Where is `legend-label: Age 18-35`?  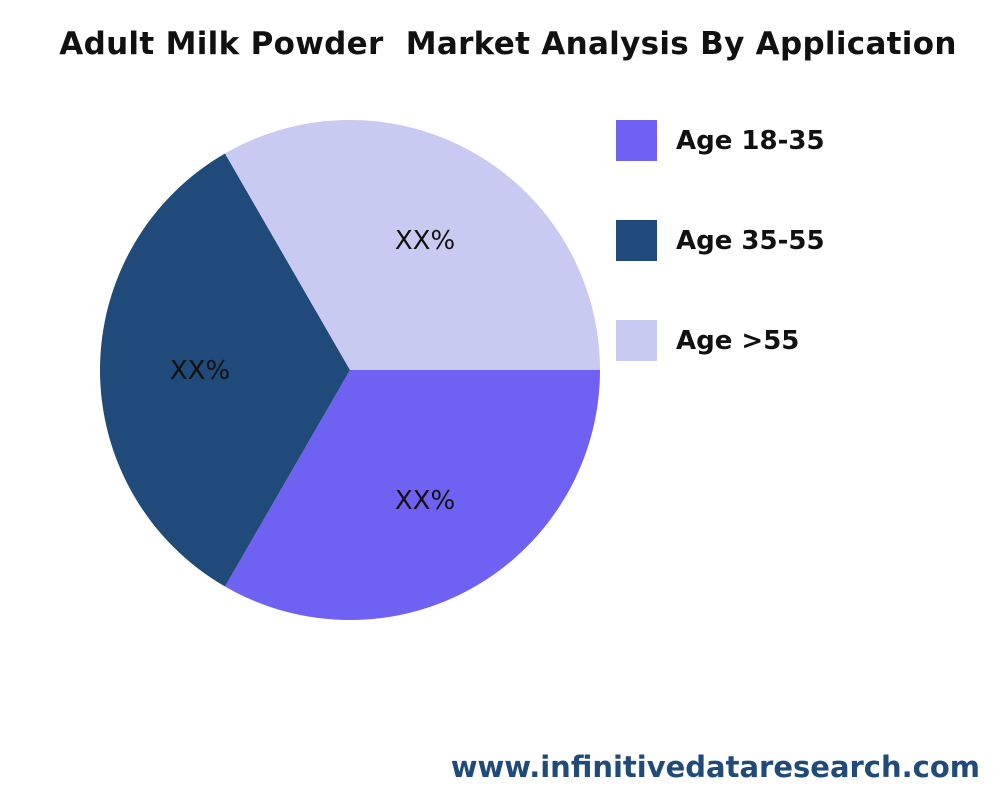
legend-label: Age 18-35 is located at coordinates (750, 140).